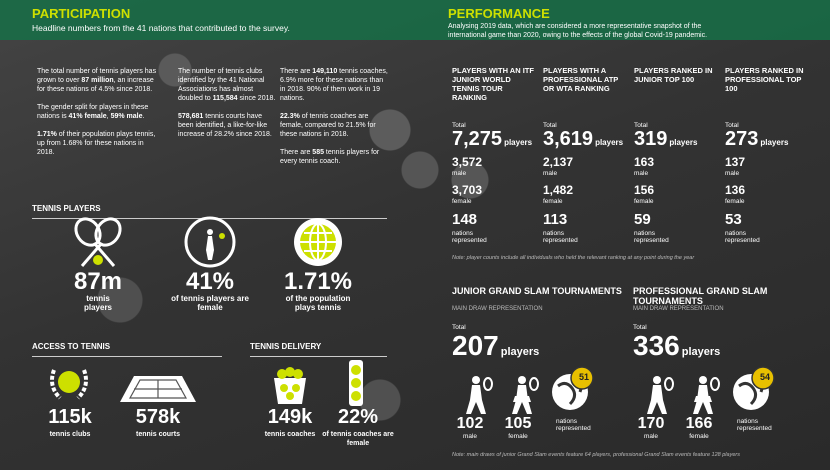 The image size is (830, 470). Describe the element at coordinates (98, 303) in the screenshot. I see `stat-label: tennis players` at that location.